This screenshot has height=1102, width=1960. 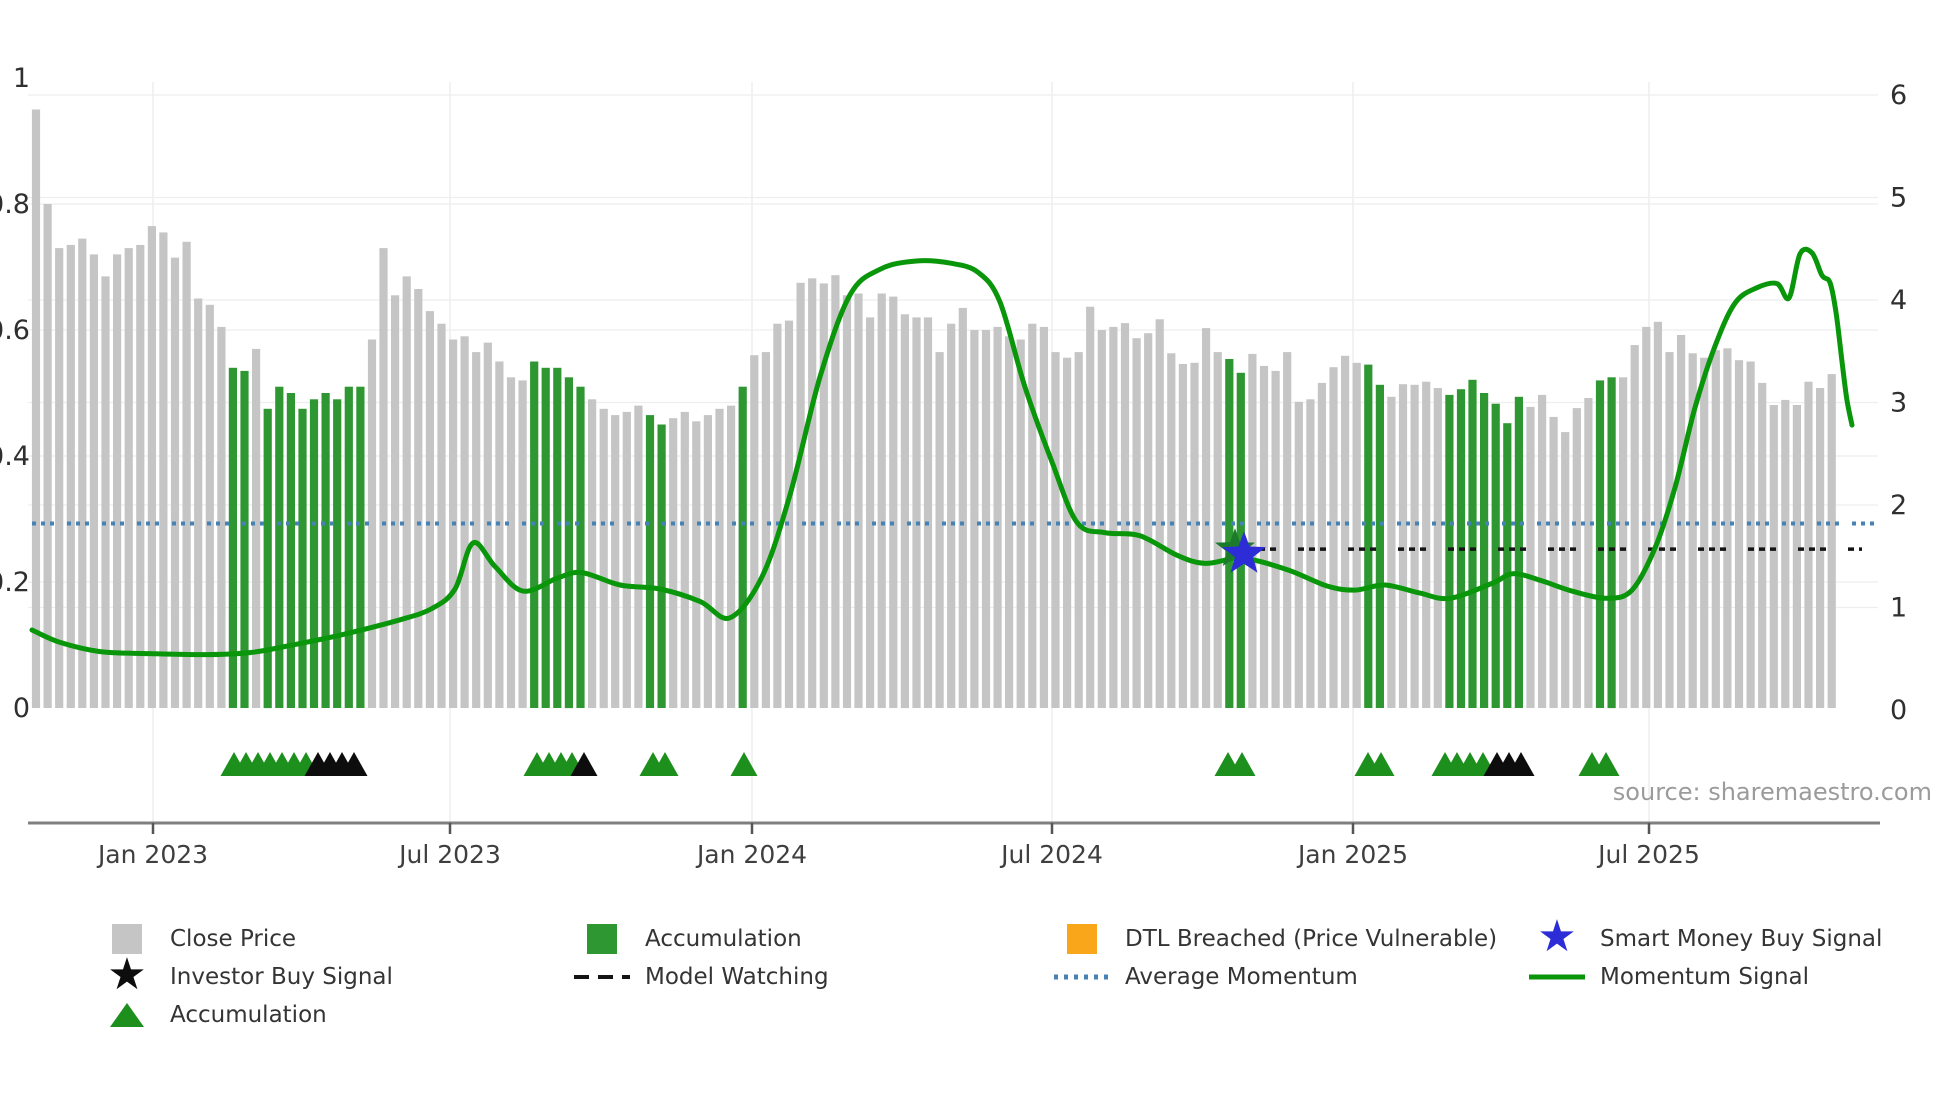 What do you see at coordinates (1244, 552) in the screenshot?
I see `smart-money-buy-star` at bounding box center [1244, 552].